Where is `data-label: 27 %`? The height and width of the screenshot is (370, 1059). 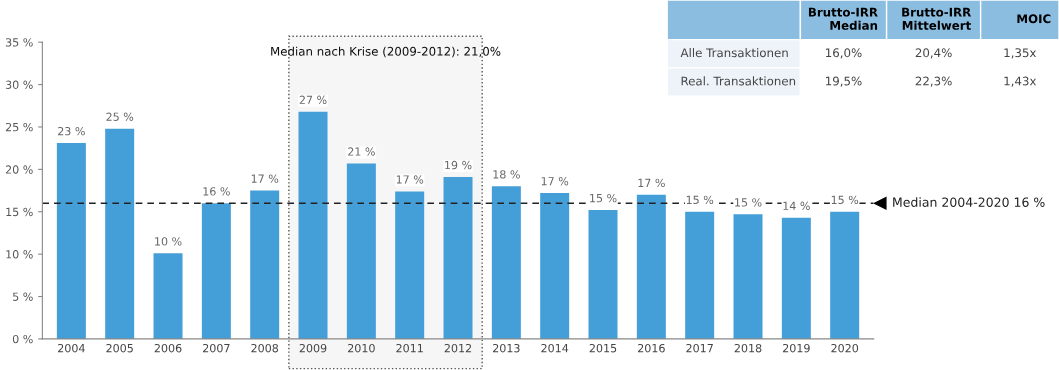
data-label: 27 % is located at coordinates (313, 99).